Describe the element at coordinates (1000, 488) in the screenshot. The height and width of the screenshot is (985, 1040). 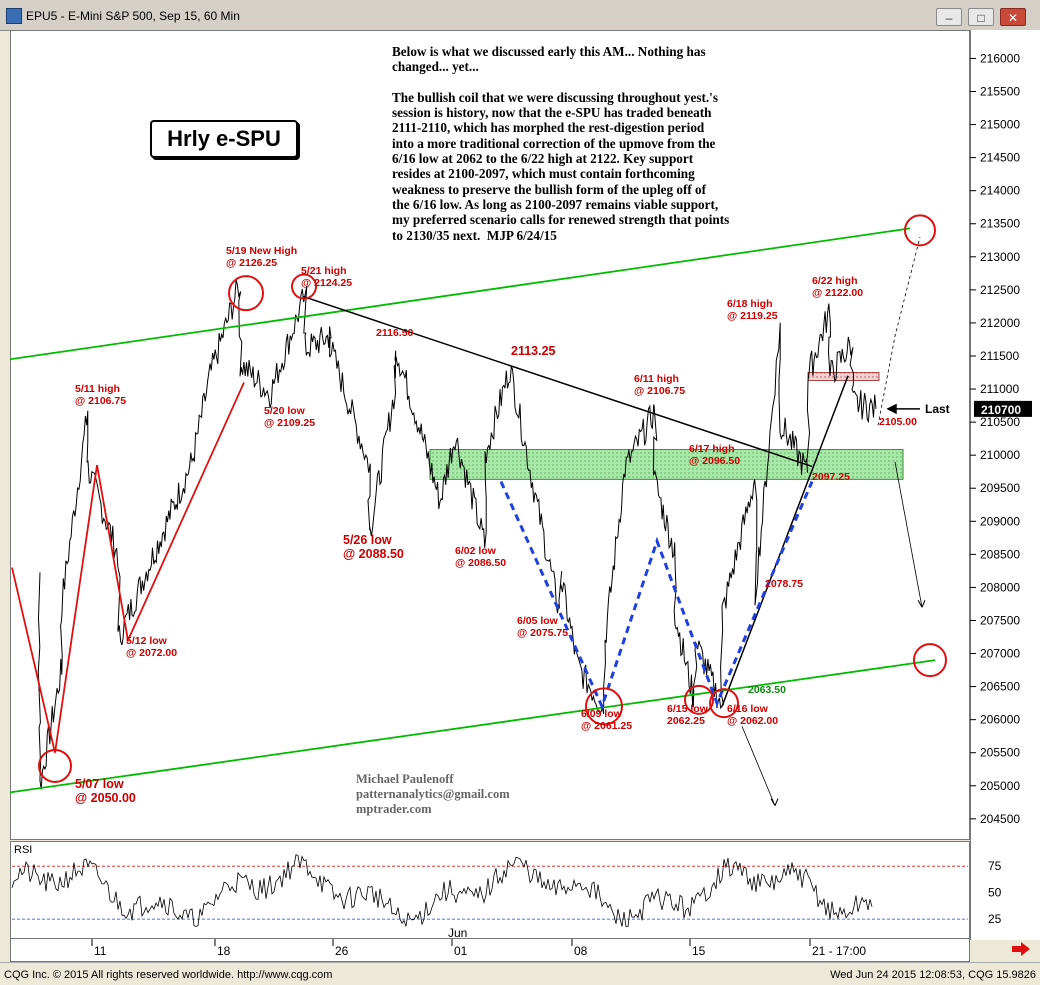
I see `y-tick-label: 209500` at that location.